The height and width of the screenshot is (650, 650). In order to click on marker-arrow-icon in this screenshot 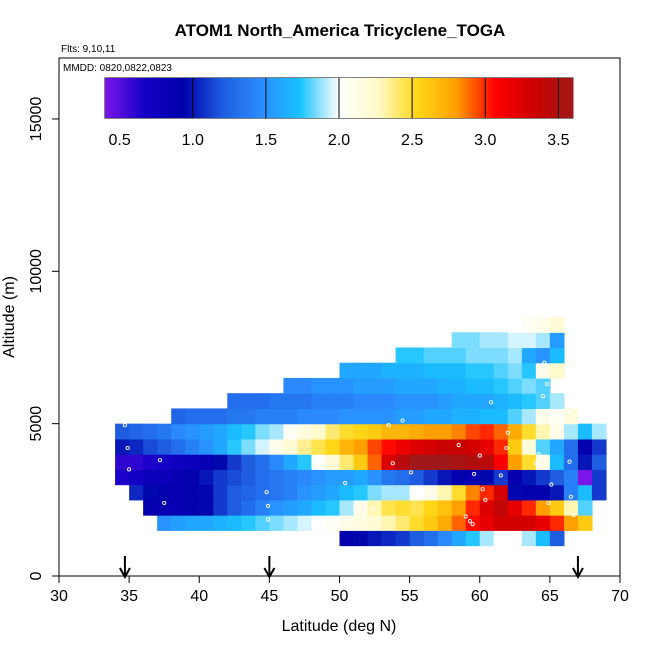, I will do `click(578, 573)`.